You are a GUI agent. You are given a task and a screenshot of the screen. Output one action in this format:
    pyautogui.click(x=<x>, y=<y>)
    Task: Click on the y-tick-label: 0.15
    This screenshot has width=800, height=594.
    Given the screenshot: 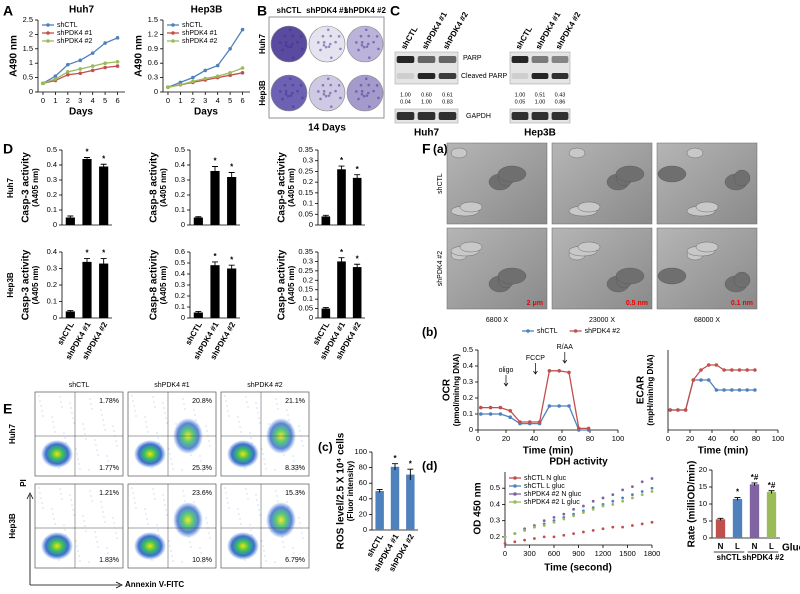 What is the action you would take?
    pyautogui.click(x=305, y=289)
    